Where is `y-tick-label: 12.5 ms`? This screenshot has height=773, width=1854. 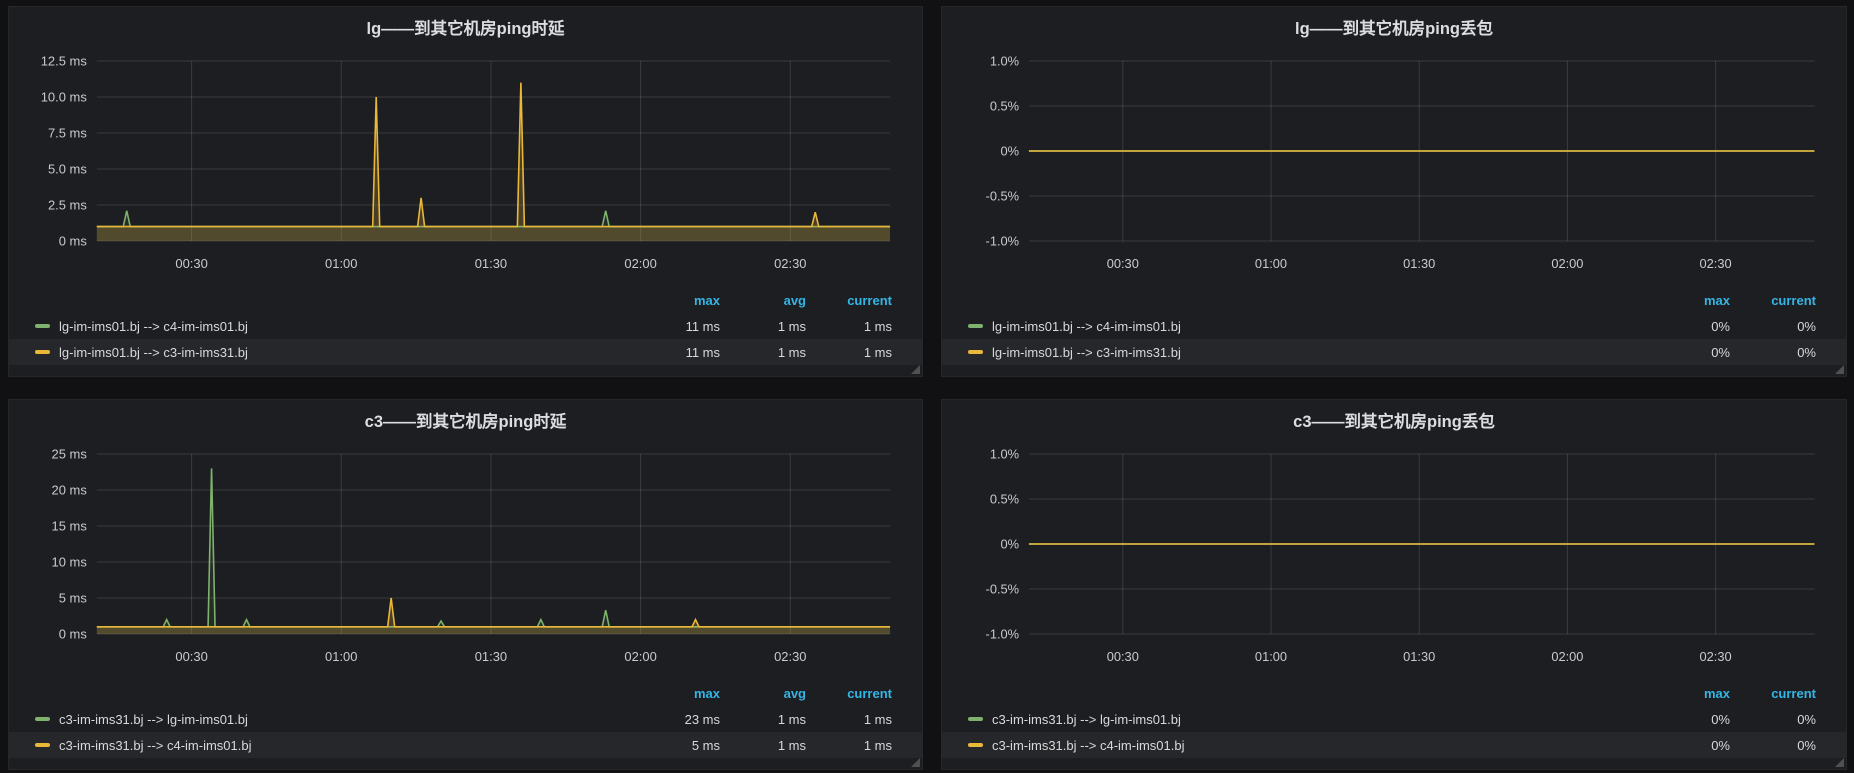 y-tick-label: 12.5 ms is located at coordinates (64, 60).